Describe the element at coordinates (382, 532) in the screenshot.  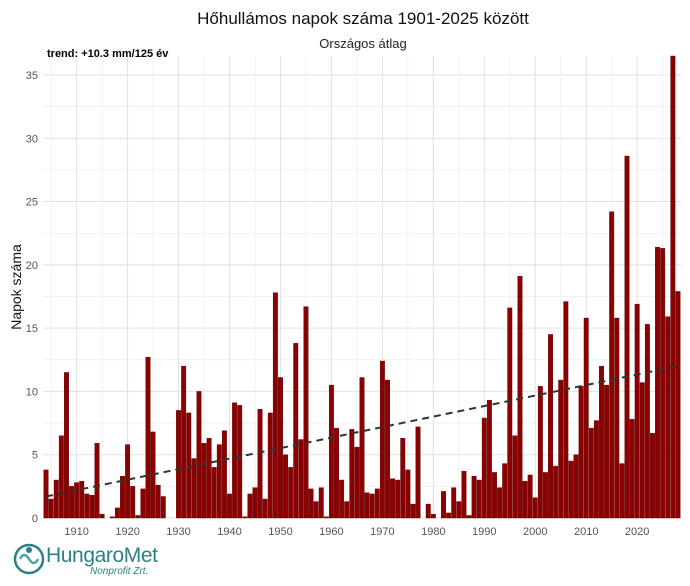
I see `x-tick-label: 1970` at that location.